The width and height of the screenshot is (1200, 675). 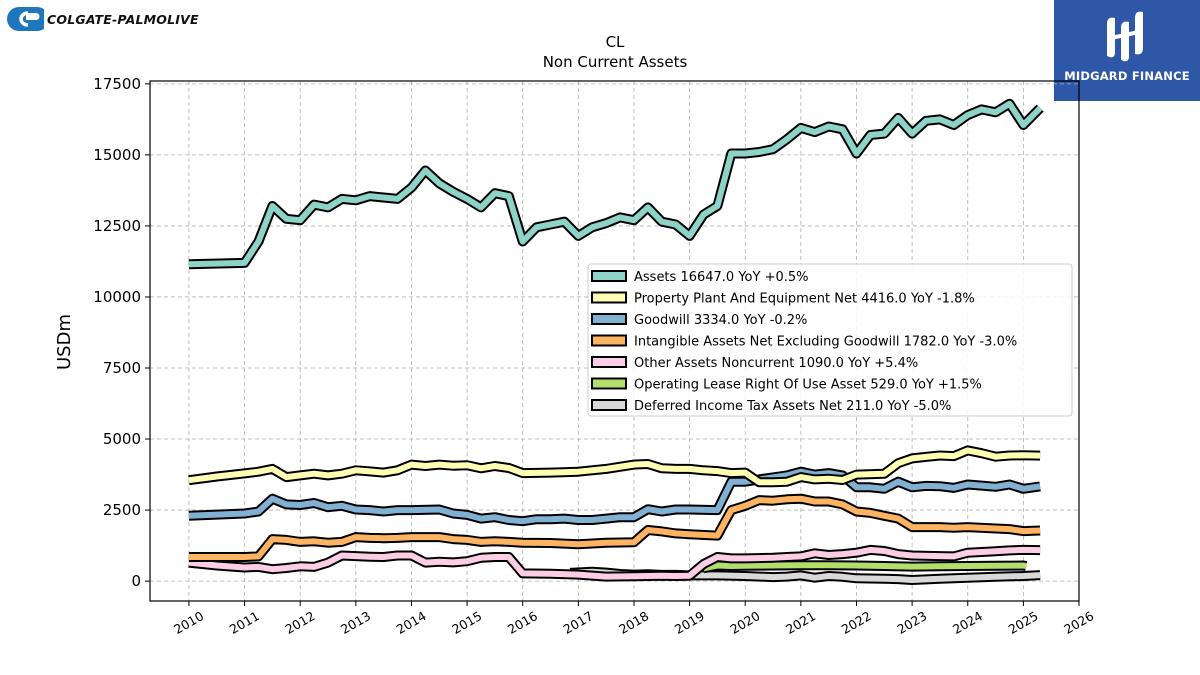 What do you see at coordinates (720, 320) in the screenshot?
I see `legend-entry: Goodwill 3334.0 YoY -0.2%` at bounding box center [720, 320].